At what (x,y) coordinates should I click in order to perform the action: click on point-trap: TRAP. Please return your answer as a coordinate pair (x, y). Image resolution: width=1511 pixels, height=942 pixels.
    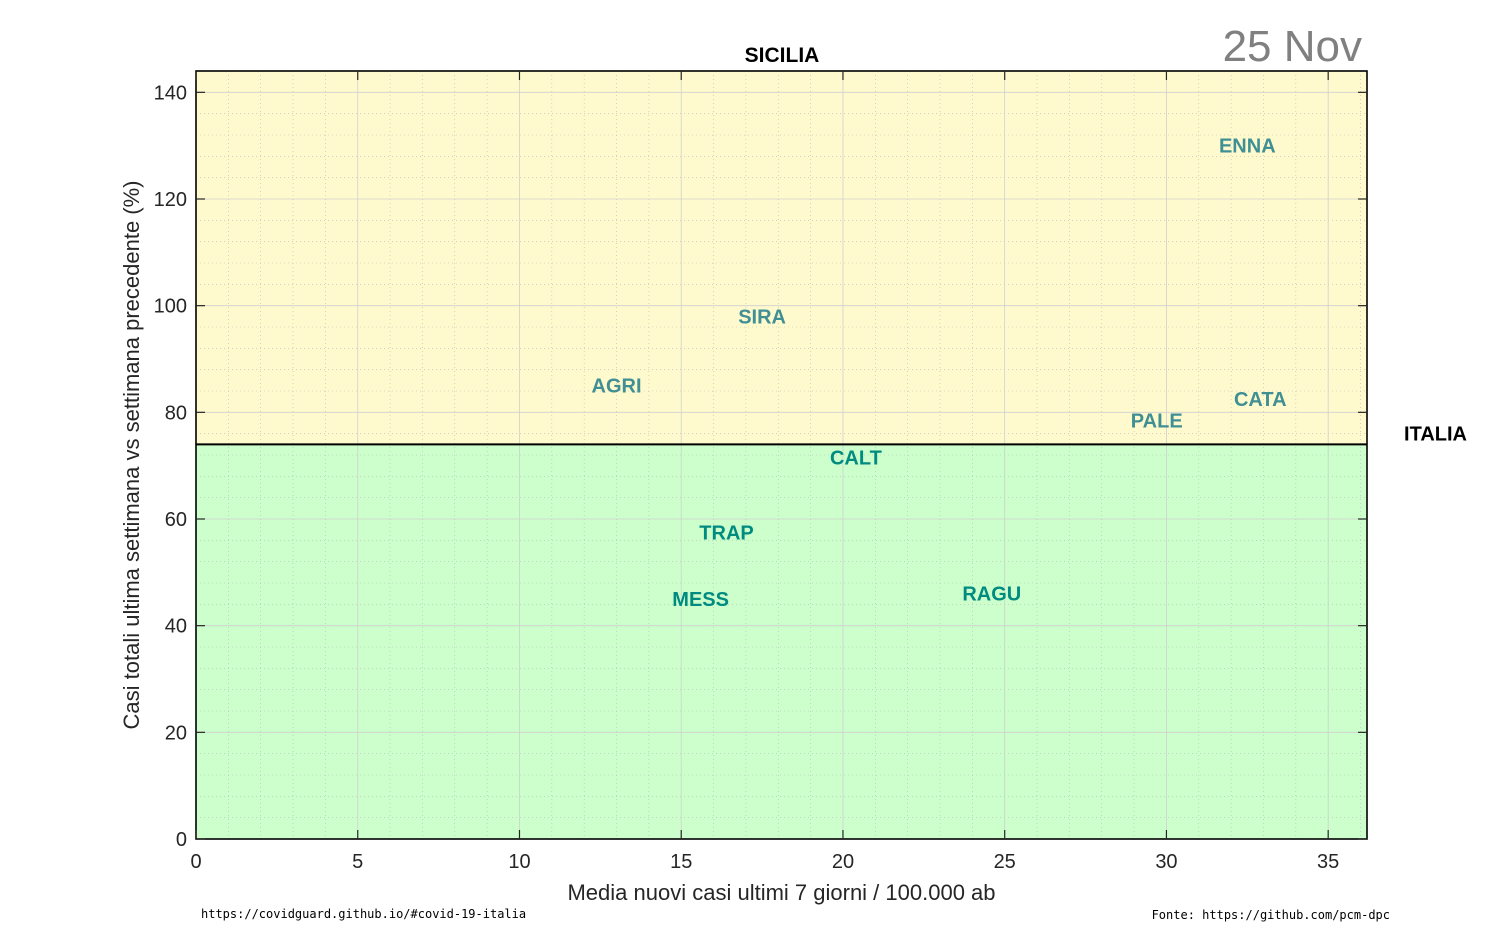
    Looking at the image, I should click on (726, 533).